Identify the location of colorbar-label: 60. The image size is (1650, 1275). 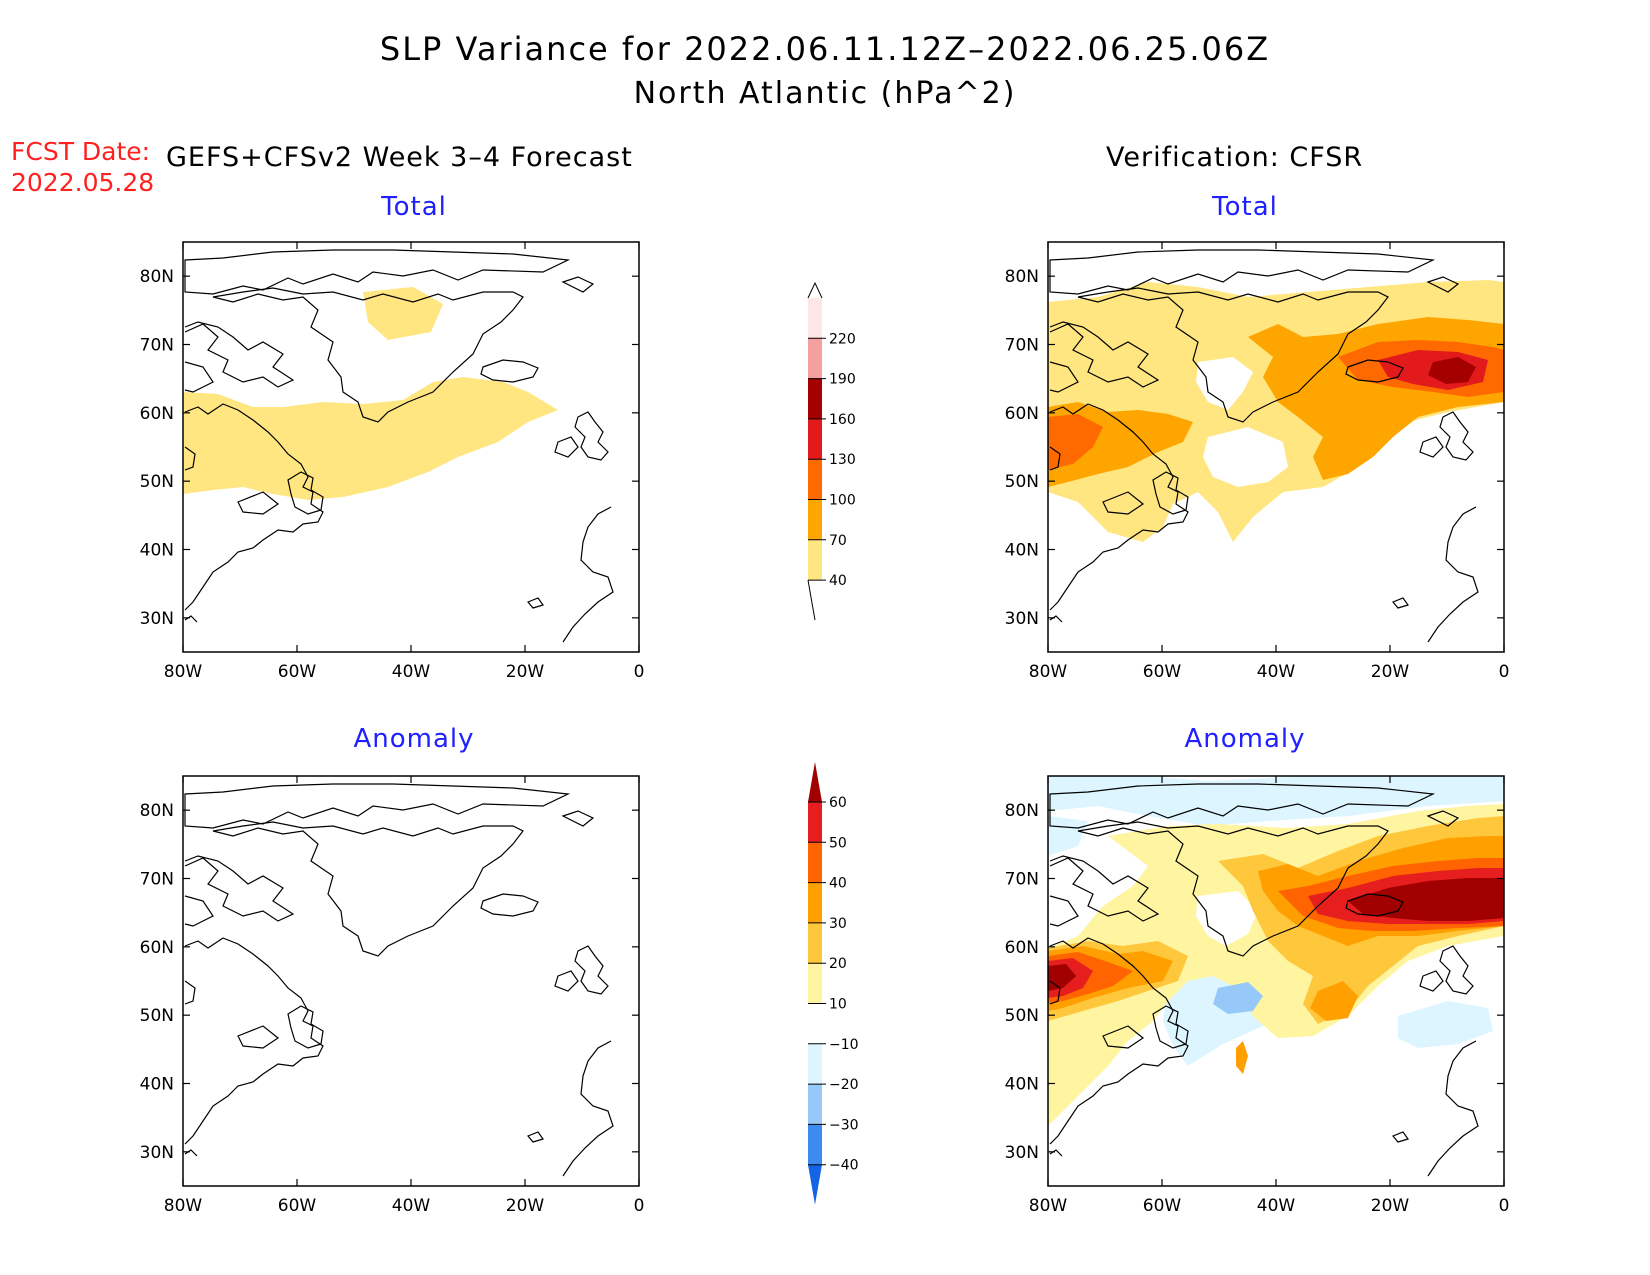
(838, 803).